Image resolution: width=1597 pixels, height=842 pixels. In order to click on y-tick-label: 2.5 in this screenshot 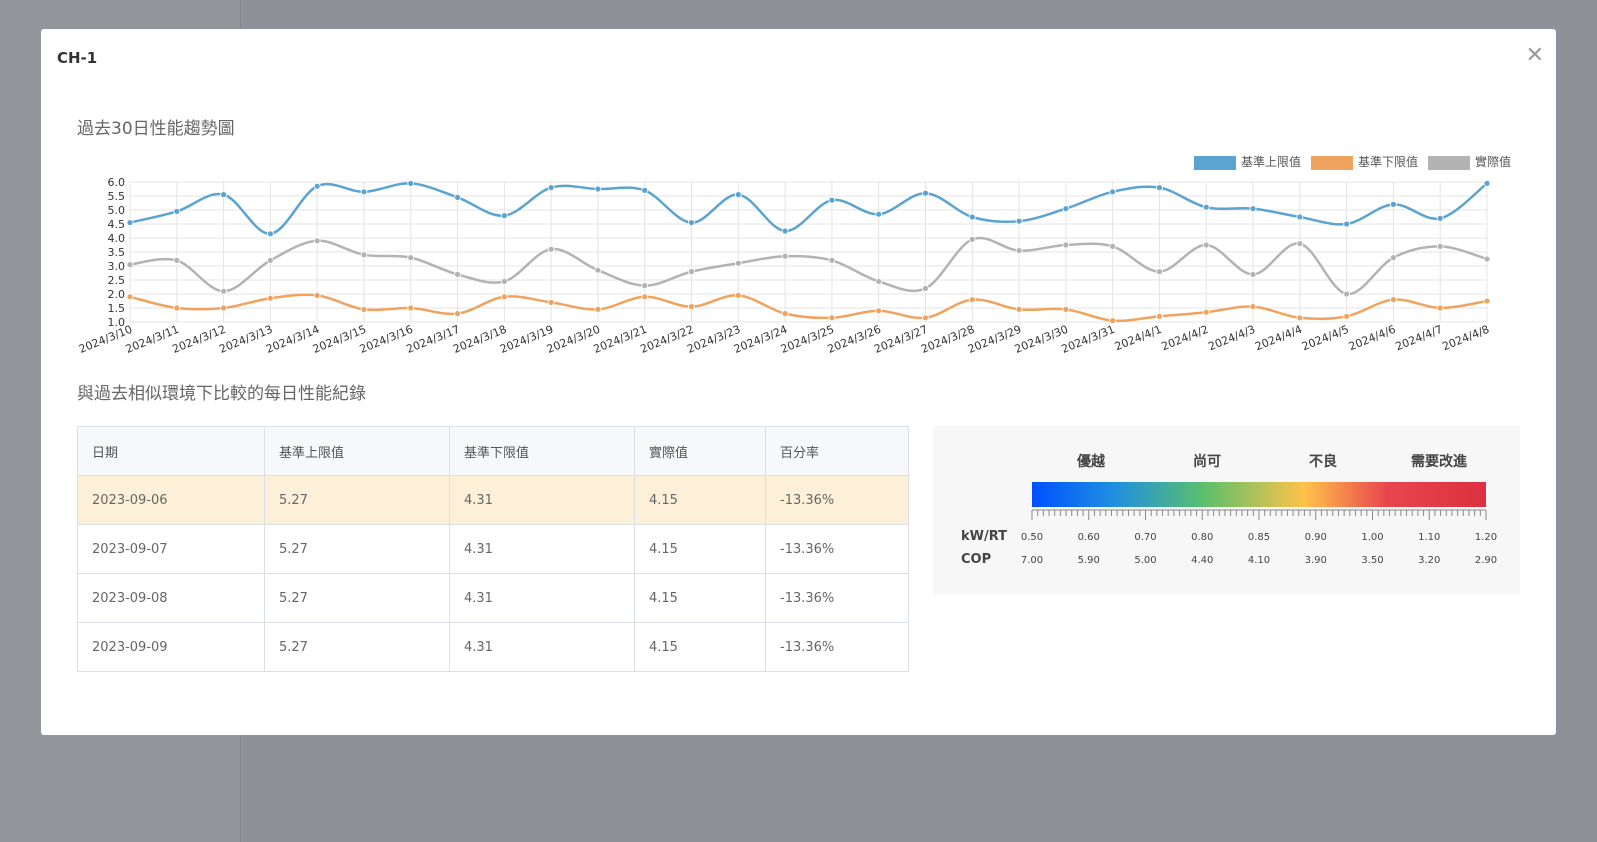, I will do `click(117, 280)`.